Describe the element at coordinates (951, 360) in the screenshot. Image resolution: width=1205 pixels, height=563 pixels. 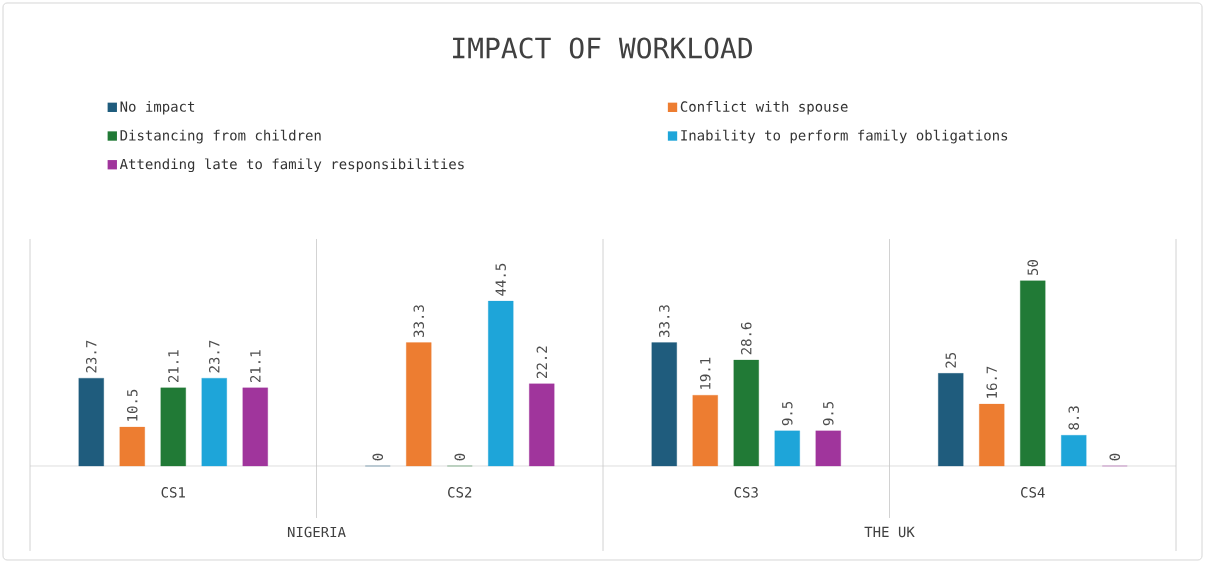
I see `data-label: 25` at that location.